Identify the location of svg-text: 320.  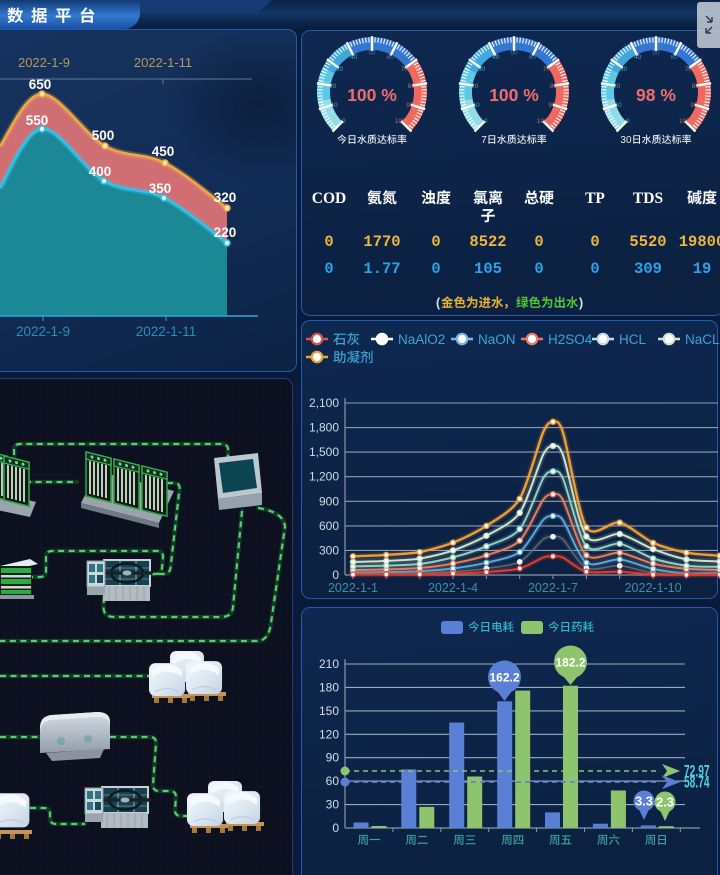
(225, 197).